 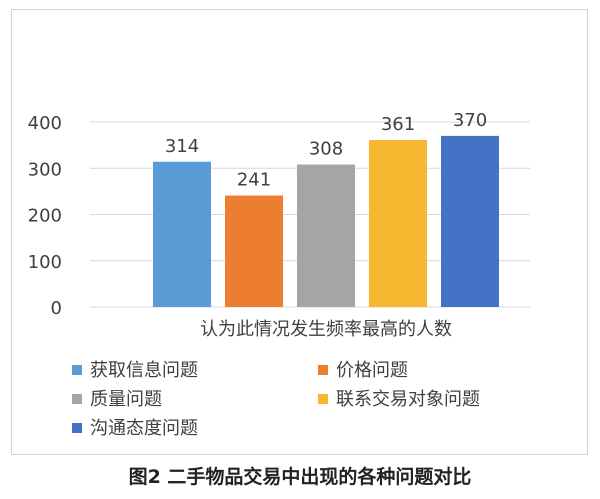 I want to click on data-labels: 314 241 308 361 370, so click(x=326, y=150).